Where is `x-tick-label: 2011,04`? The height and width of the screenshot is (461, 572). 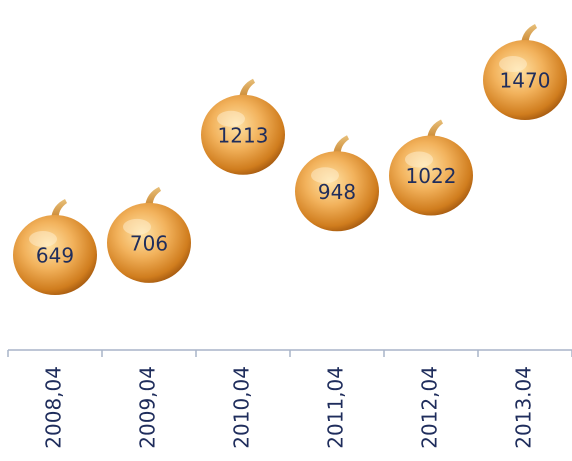 x-tick-label: 2011,04 is located at coordinates (336, 407).